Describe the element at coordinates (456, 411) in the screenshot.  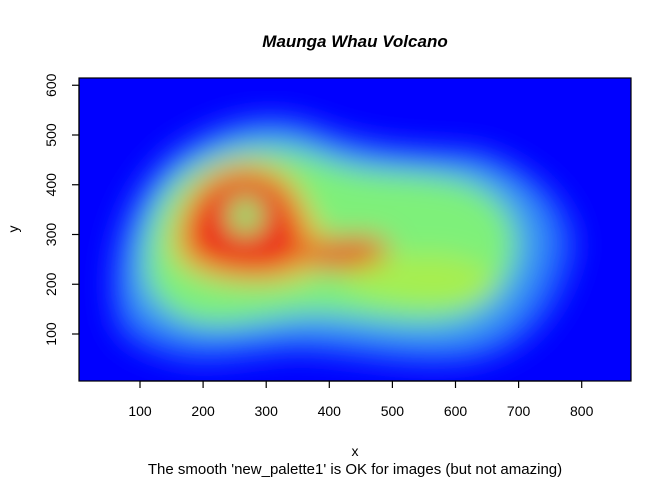
I see `x-tick-label: 600` at that location.